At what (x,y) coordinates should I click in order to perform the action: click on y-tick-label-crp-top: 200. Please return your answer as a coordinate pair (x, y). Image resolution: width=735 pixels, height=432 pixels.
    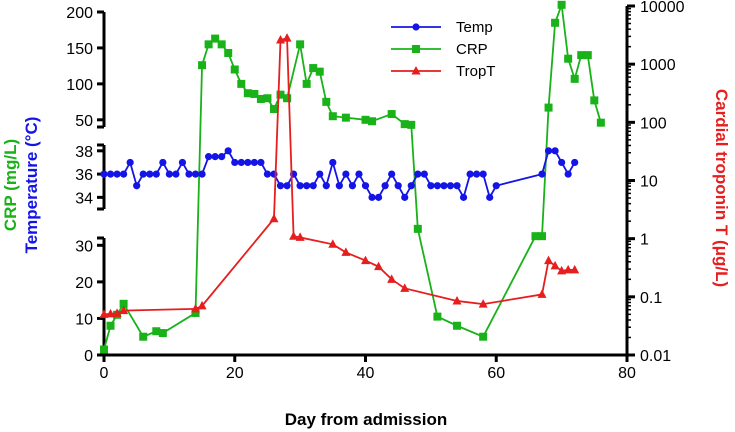
    Looking at the image, I should click on (79, 13).